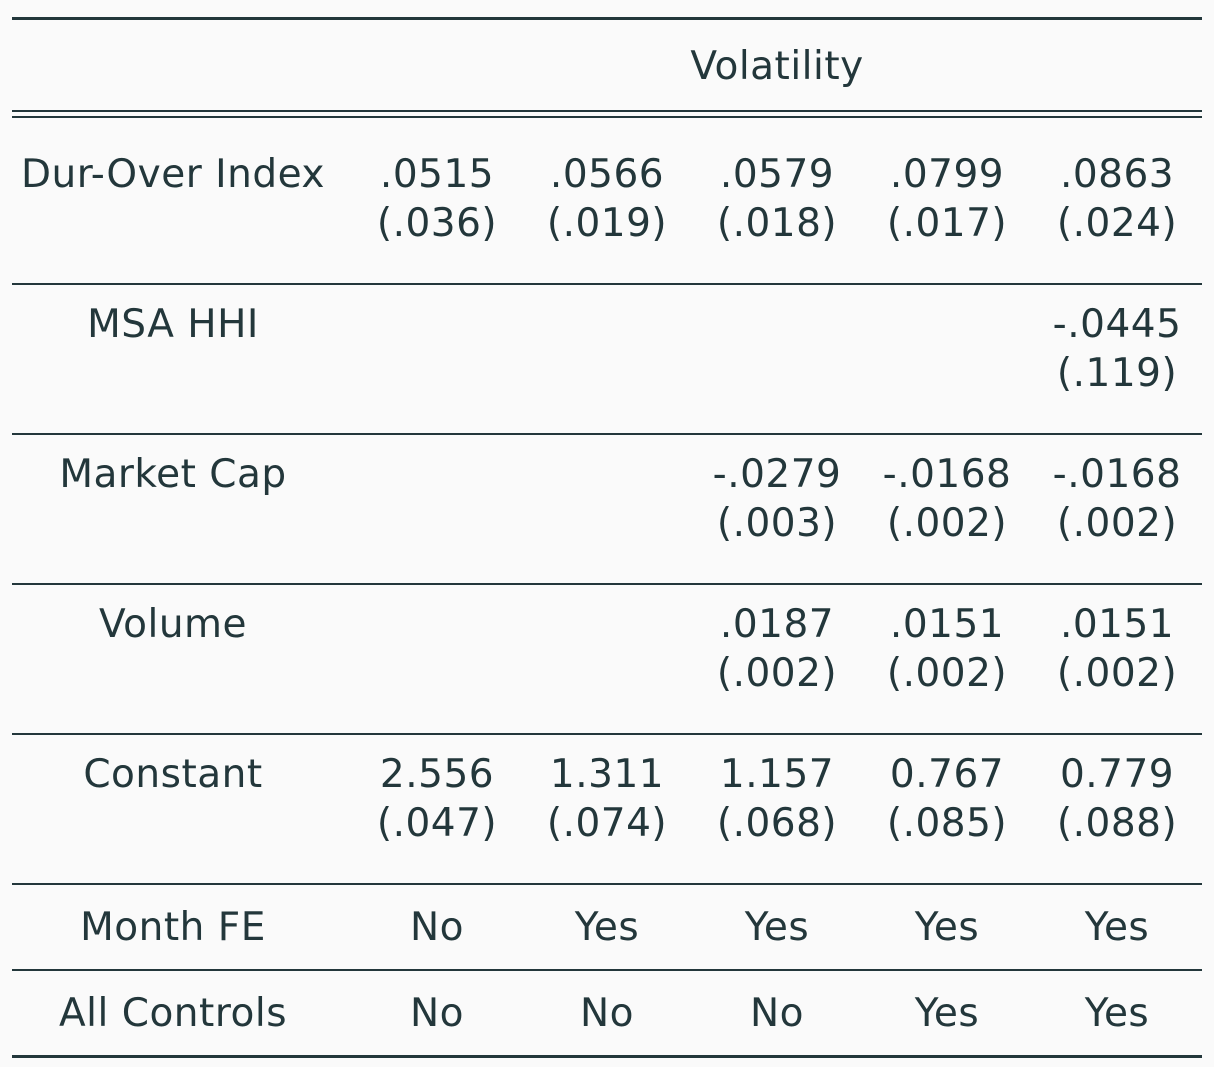 The width and height of the screenshot is (1214, 1067). Describe the element at coordinates (947, 774) in the screenshot. I see `coefficient-cell: 0.767` at that location.